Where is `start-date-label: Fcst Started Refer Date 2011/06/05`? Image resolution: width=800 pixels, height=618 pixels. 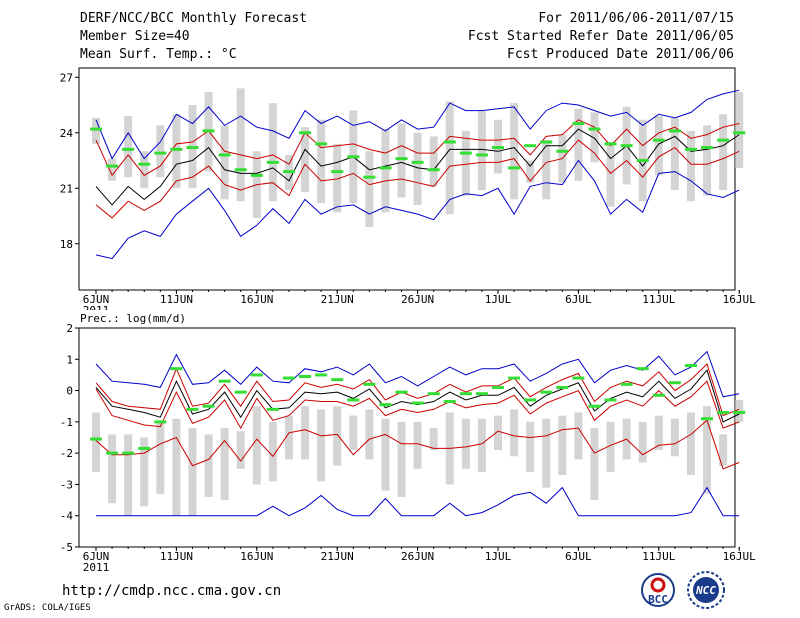 start-date-label: Fcst Started Refer Date 2011/06/05 is located at coordinates (600, 36).